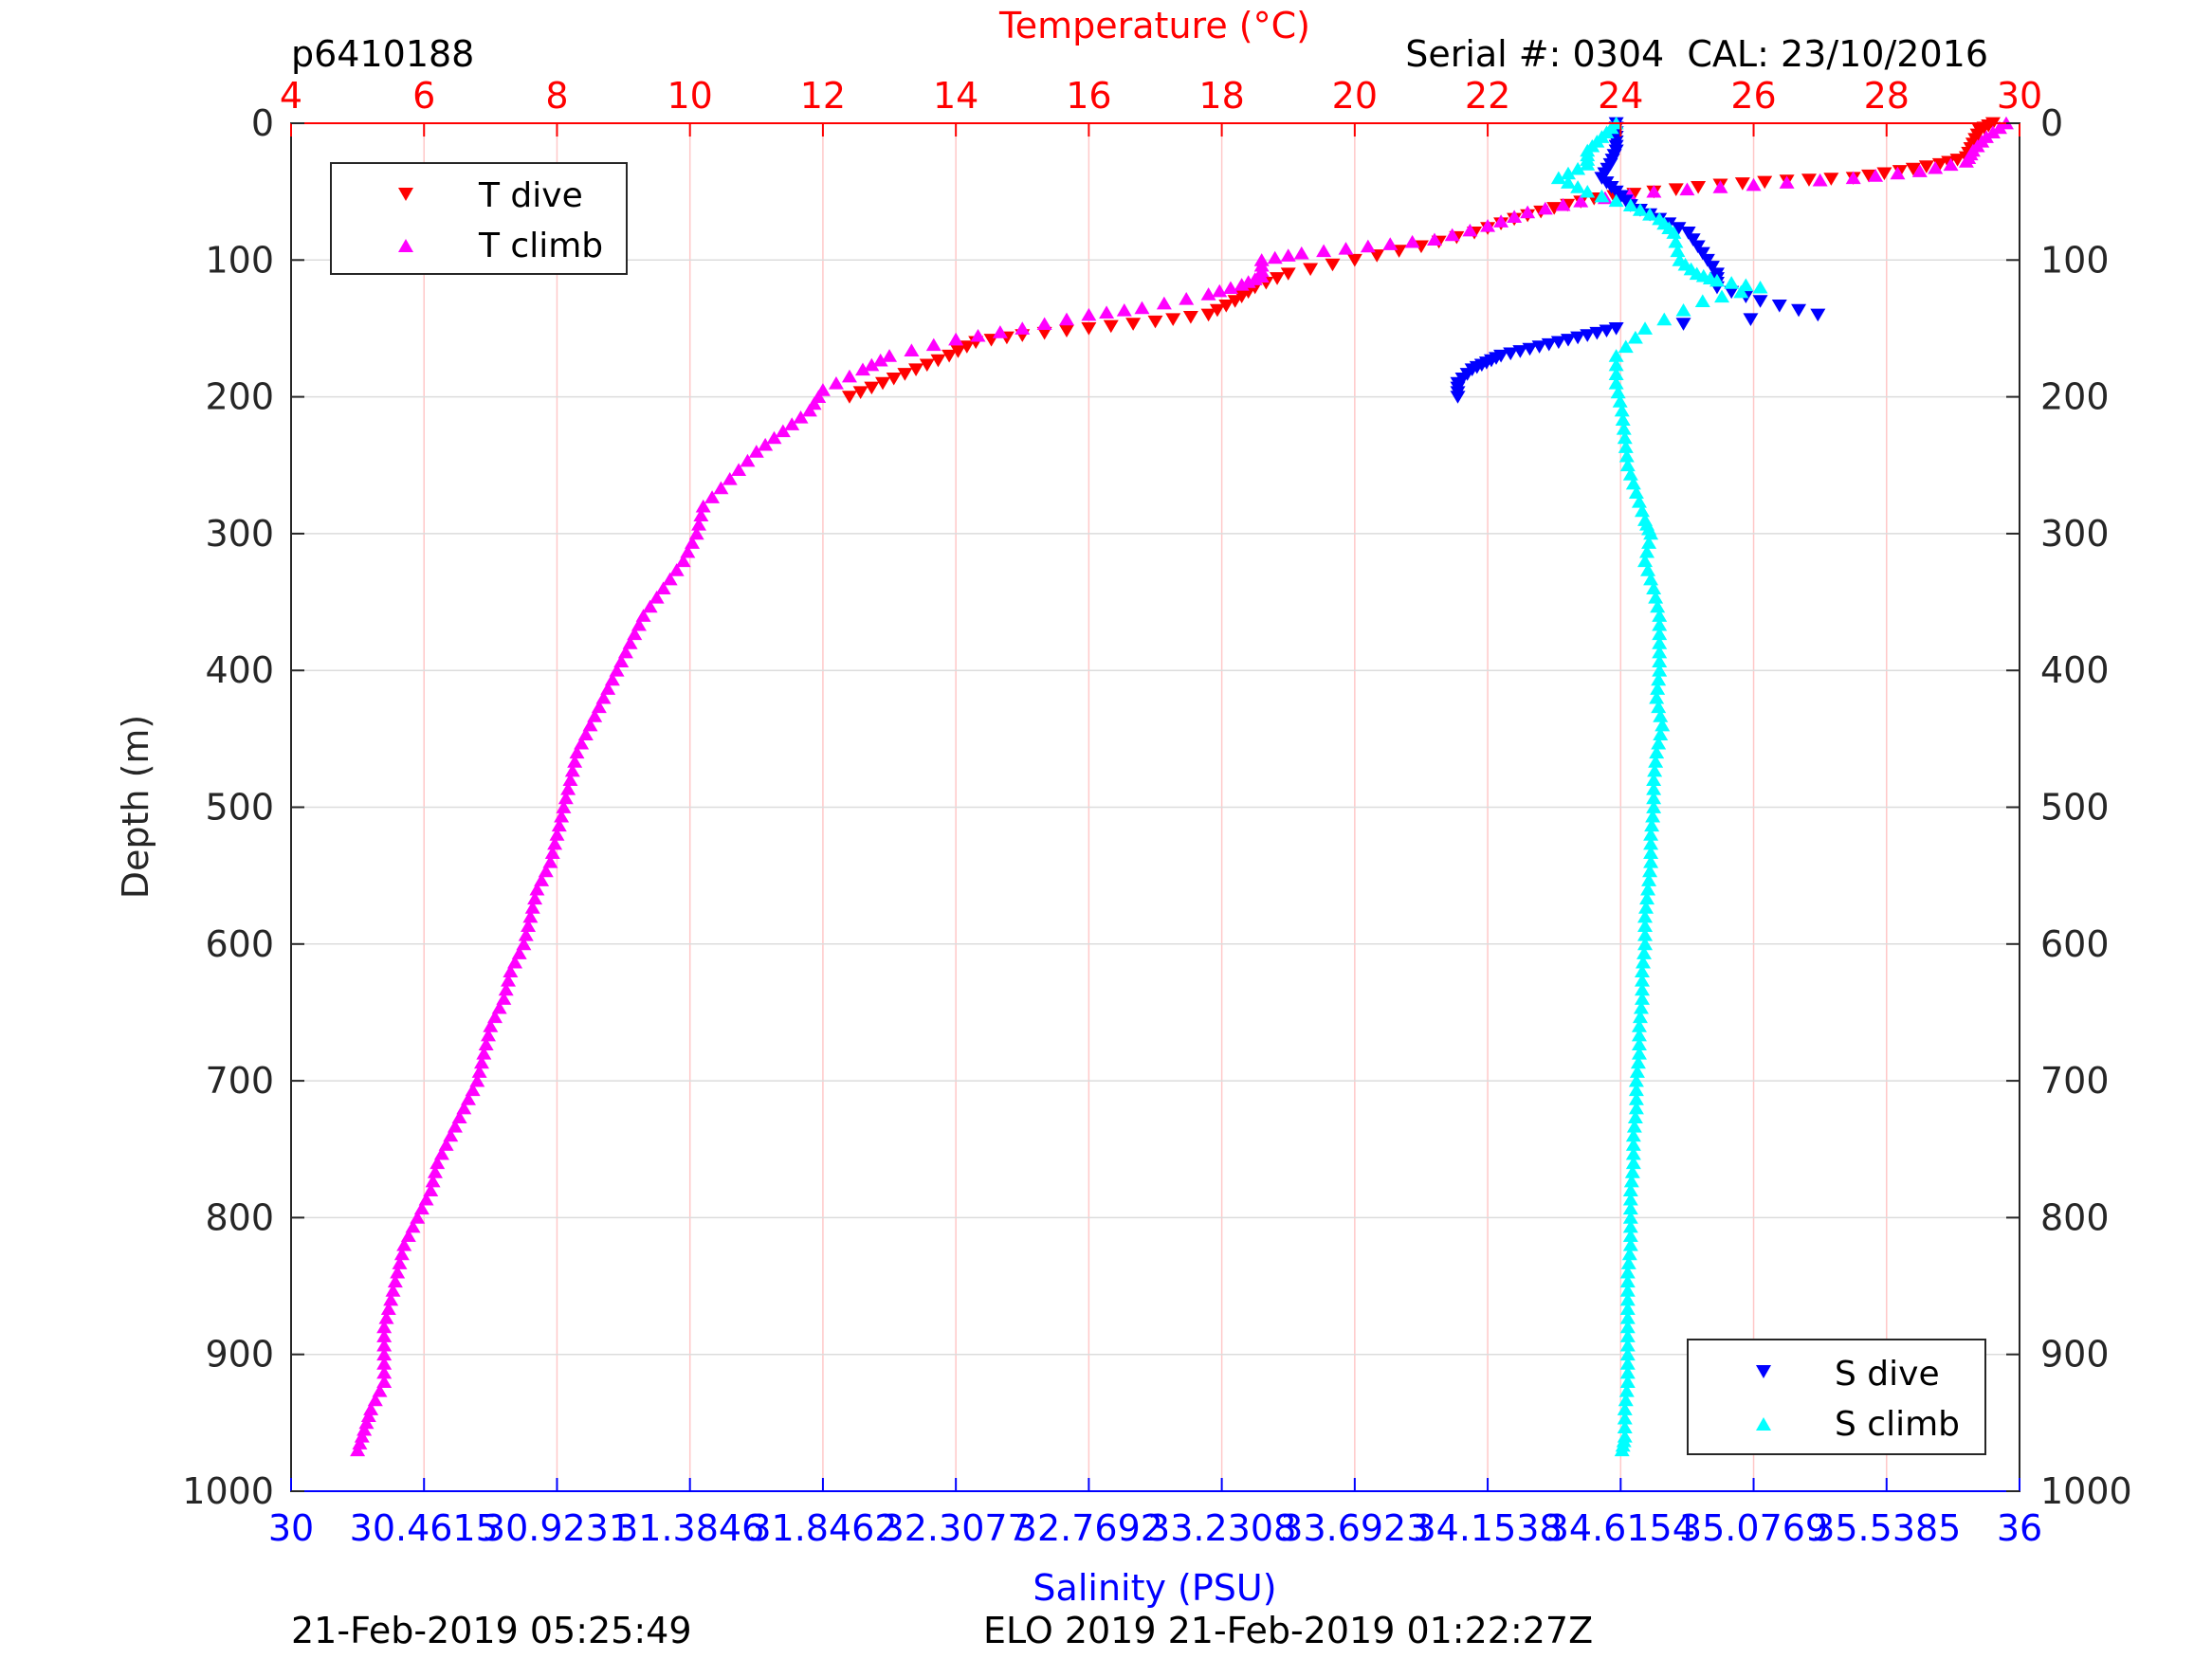  Describe the element at coordinates (2075, 260) in the screenshot. I see `depth-tick-label-right: 100` at that location.